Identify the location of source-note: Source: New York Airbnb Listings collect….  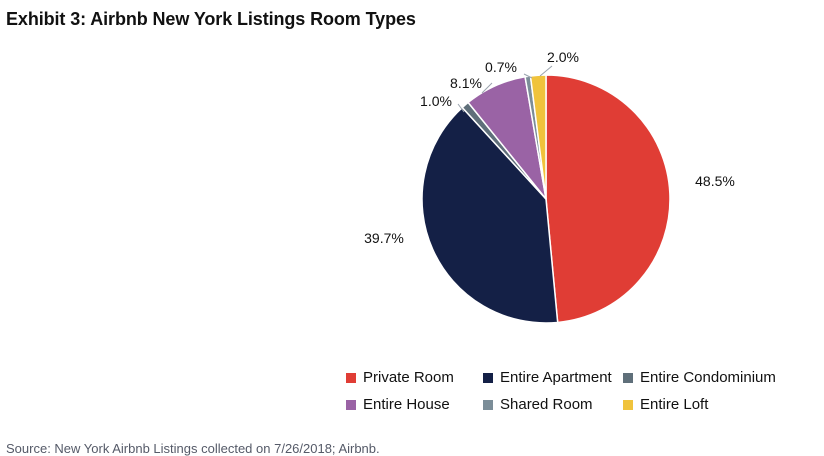
(193, 448).